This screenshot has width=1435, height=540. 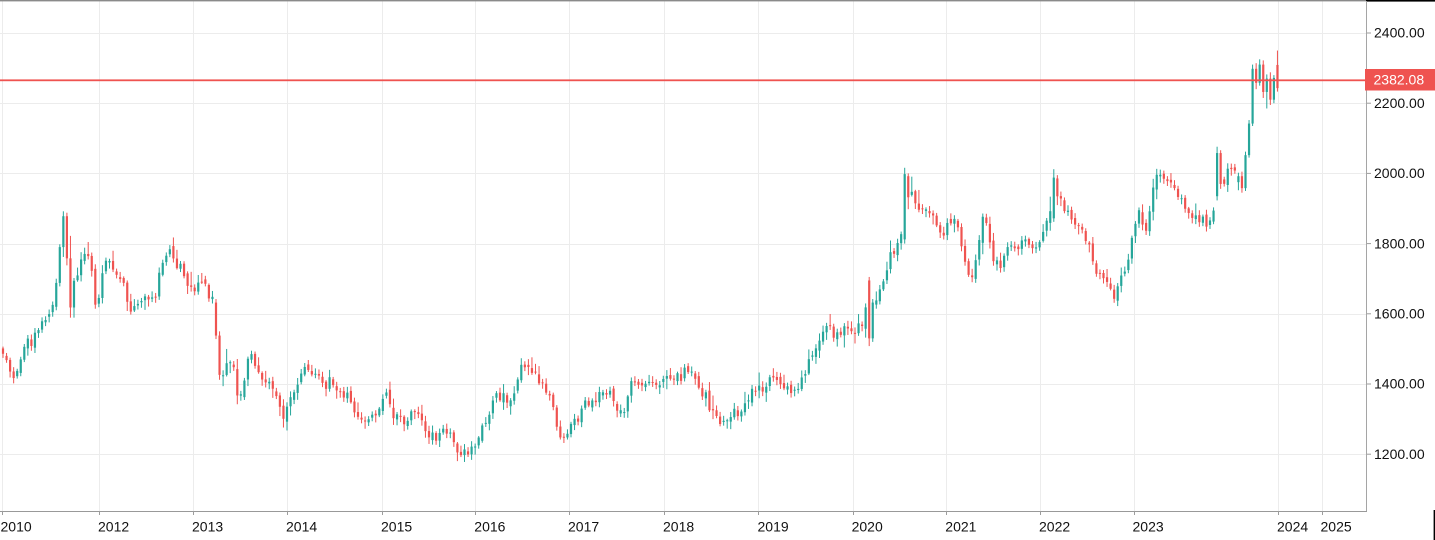 What do you see at coordinates (489, 527) in the screenshot?
I see `svg-text: 2016` at bounding box center [489, 527].